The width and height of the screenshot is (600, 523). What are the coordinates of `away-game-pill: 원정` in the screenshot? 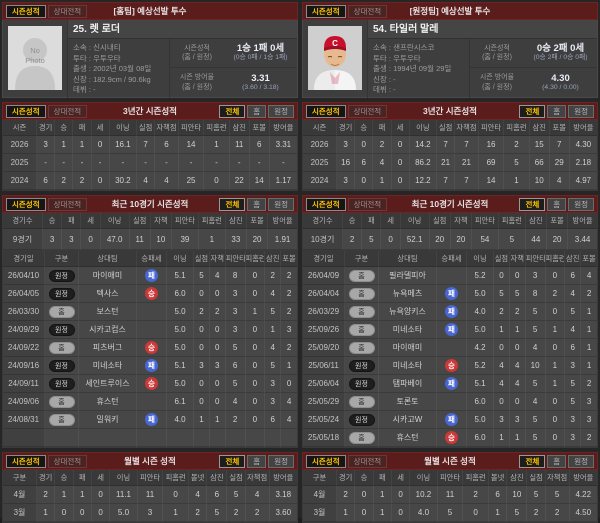 It's located at (61, 275).